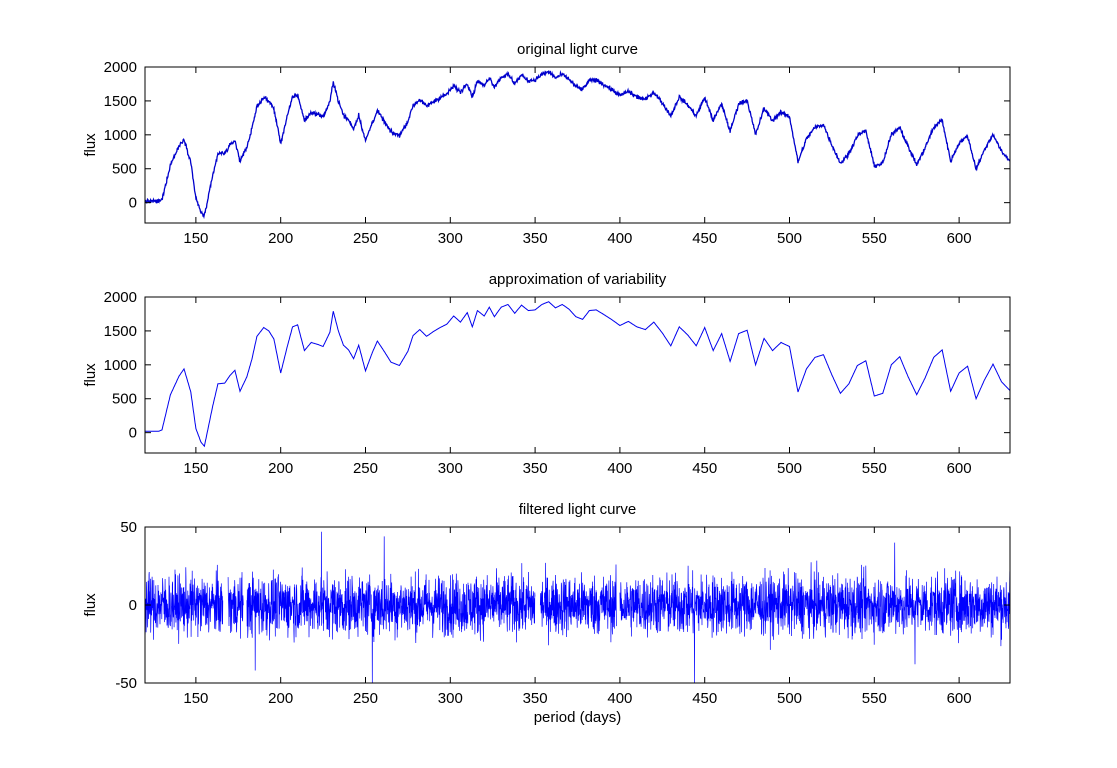  I want to click on series-line, so click(577, 374).